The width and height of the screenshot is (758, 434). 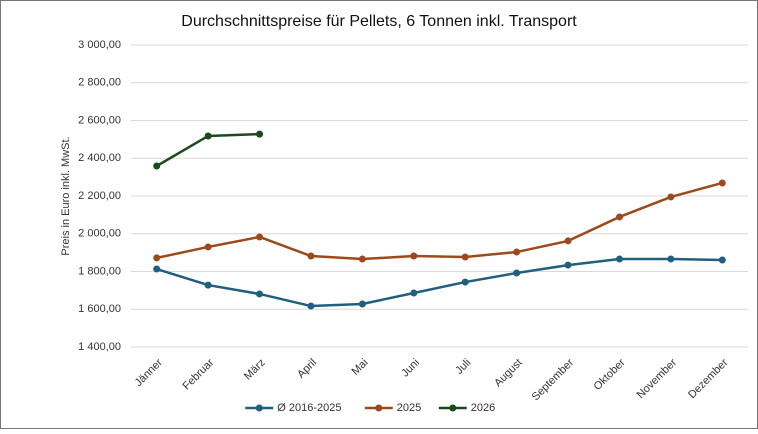 What do you see at coordinates (99, 158) in the screenshot?
I see `y-tick-label: 2 400,00` at bounding box center [99, 158].